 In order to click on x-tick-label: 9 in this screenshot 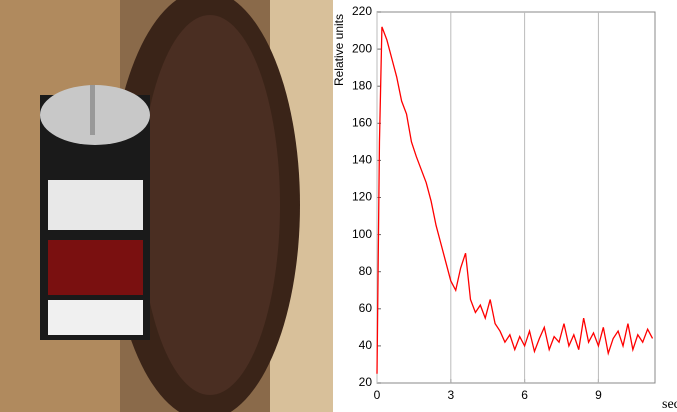, I will do `click(598, 395)`.